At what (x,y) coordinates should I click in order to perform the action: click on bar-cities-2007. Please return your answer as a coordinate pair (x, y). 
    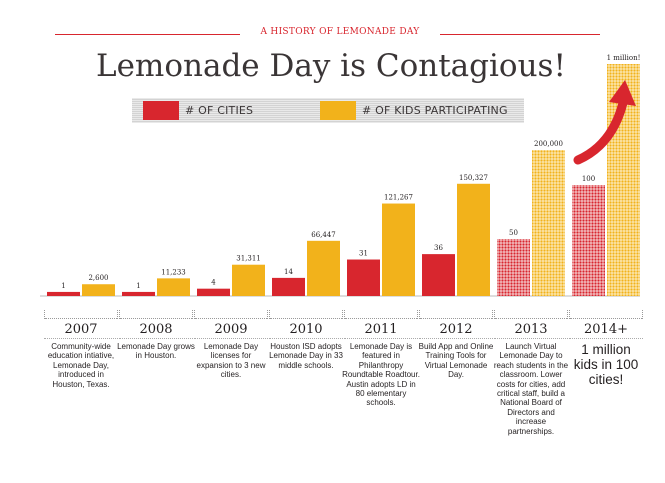
    Looking at the image, I should click on (63, 293).